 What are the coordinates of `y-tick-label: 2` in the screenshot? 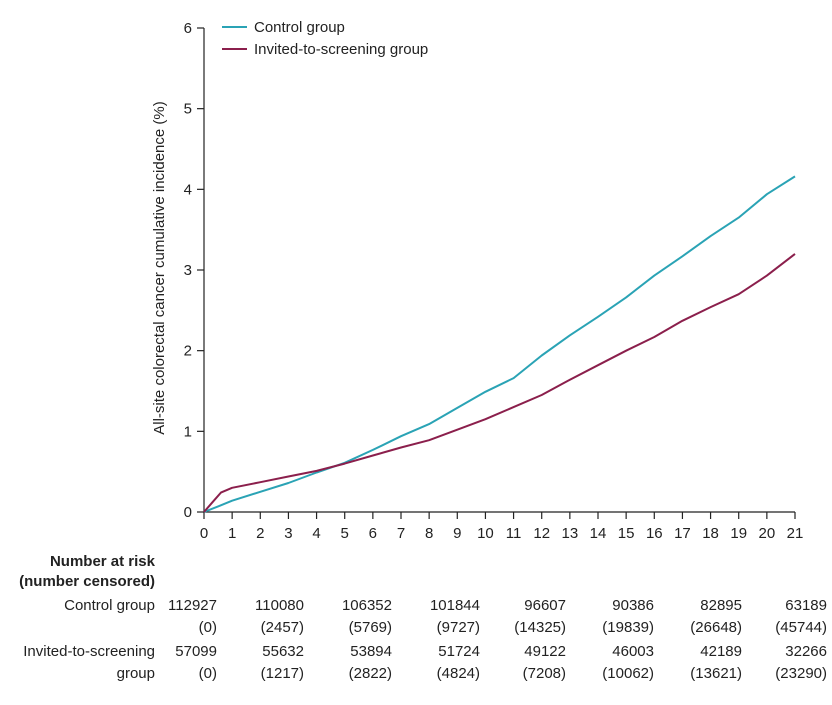 It's located at (188, 351).